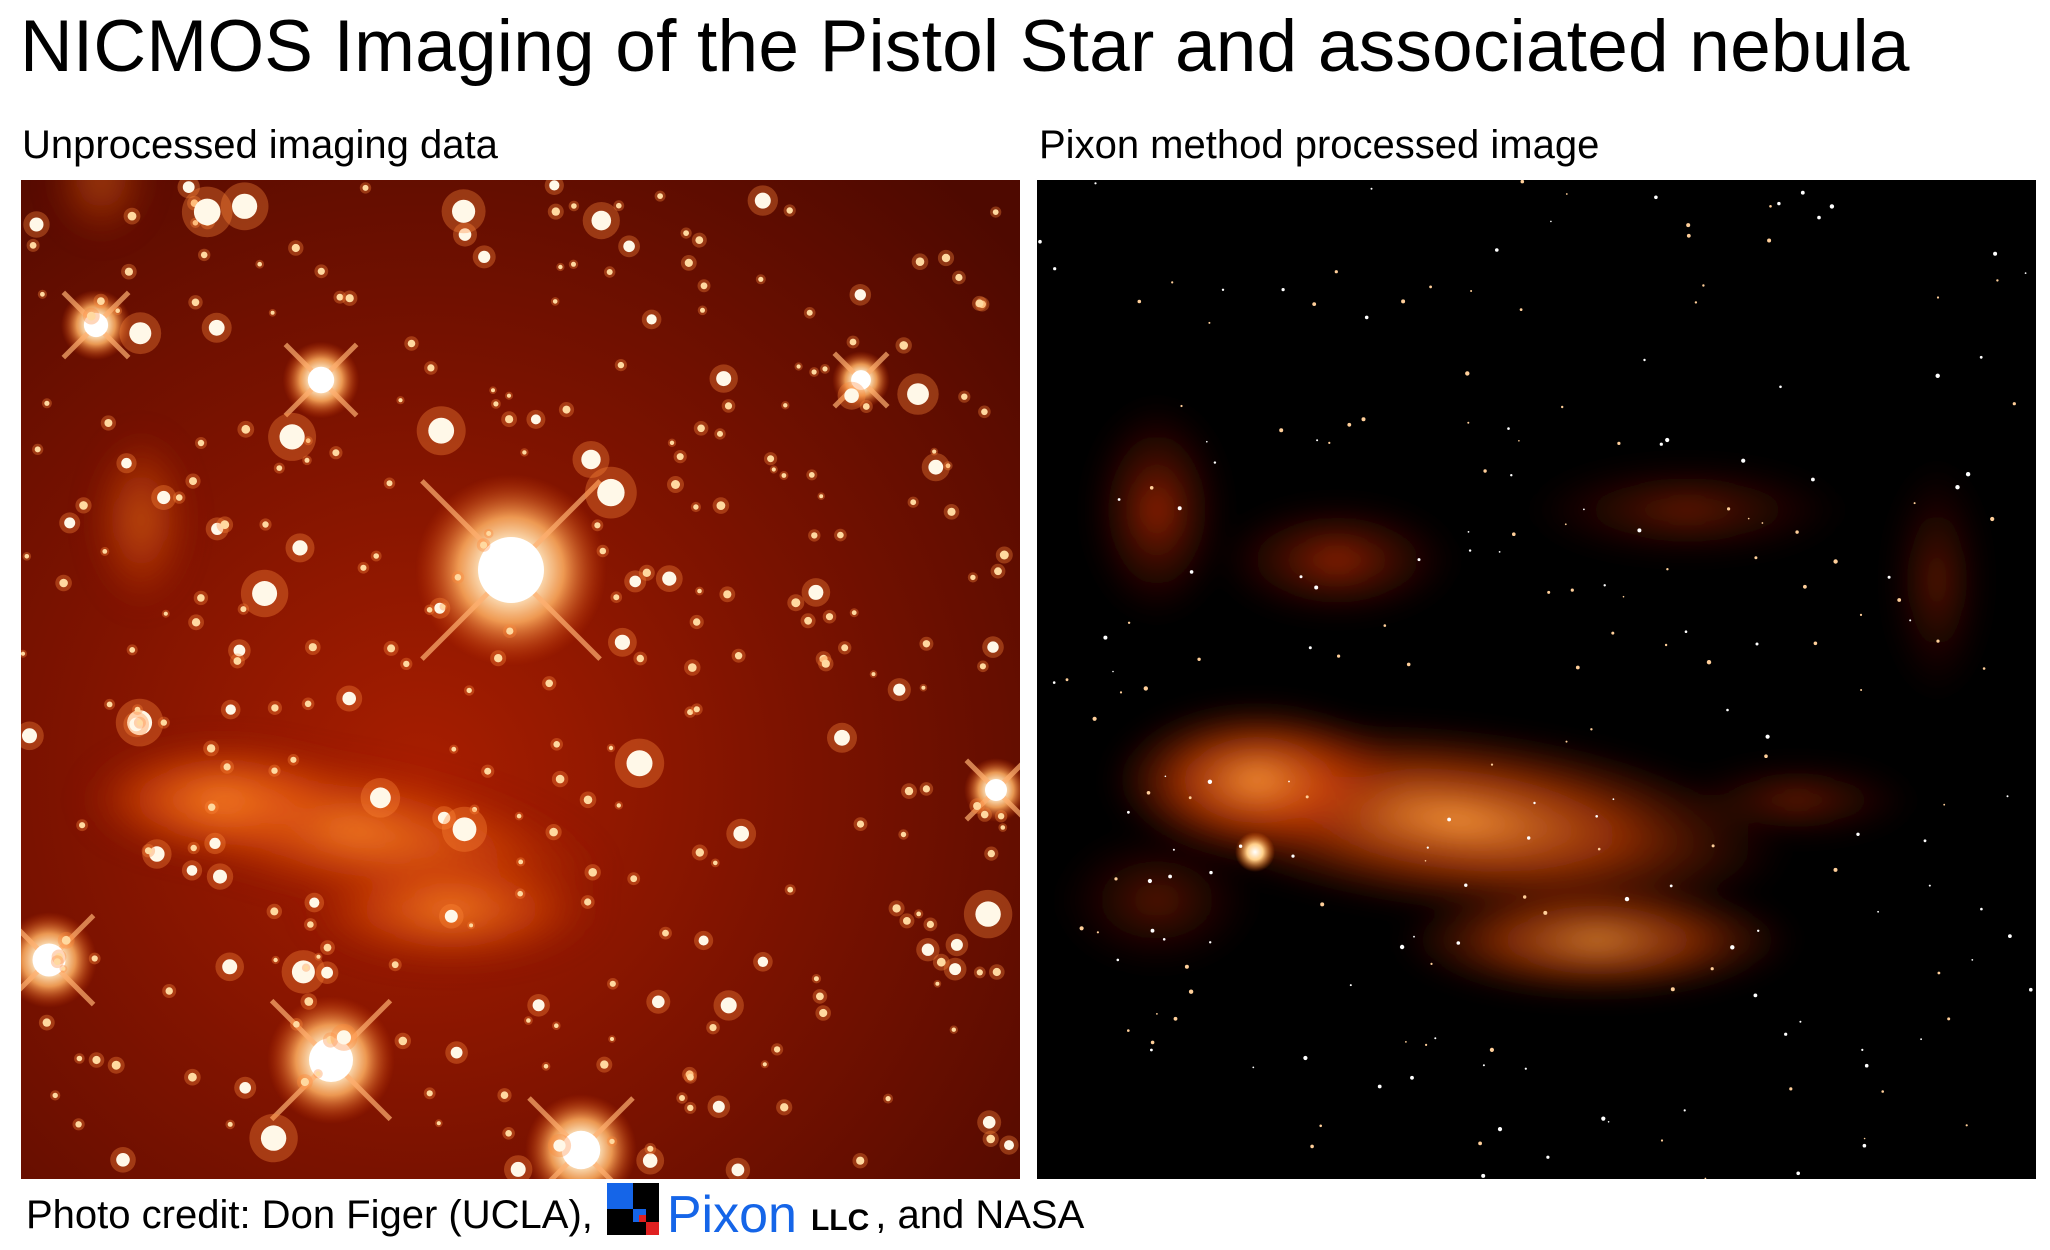 The image size is (2050, 1250). What do you see at coordinates (321, 380) in the screenshot?
I see `bright-star-core` at bounding box center [321, 380].